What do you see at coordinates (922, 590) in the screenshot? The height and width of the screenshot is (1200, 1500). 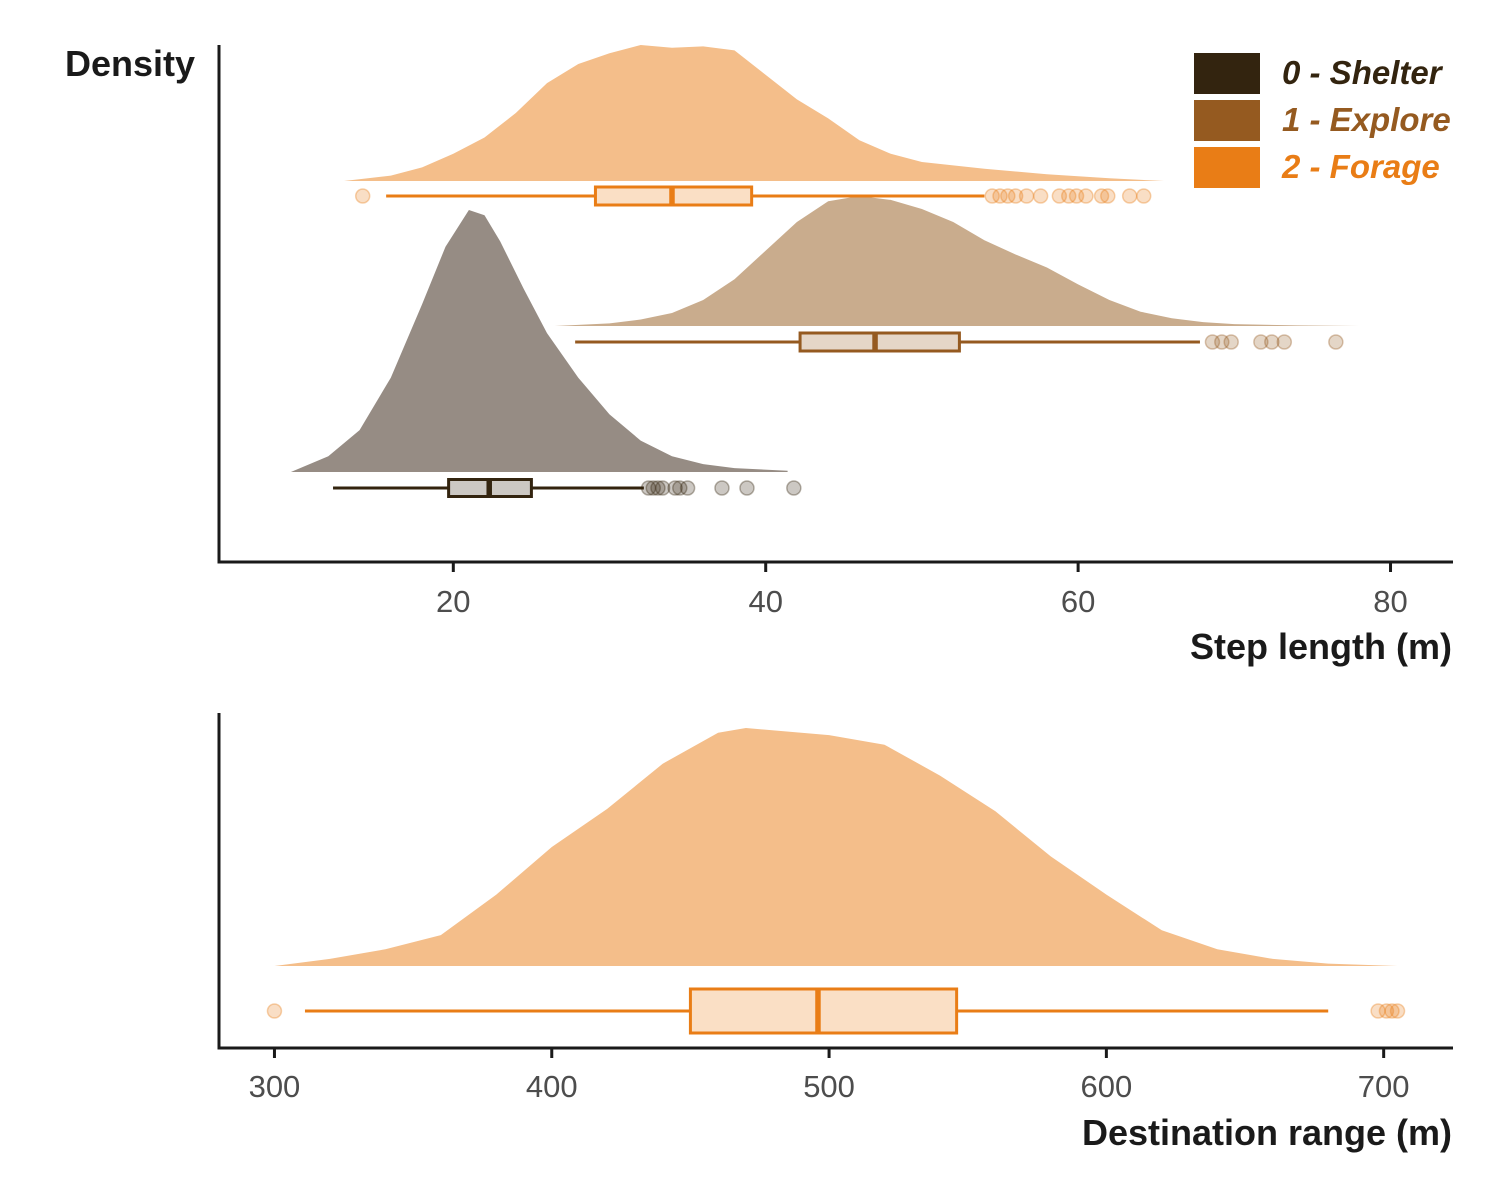 I see `step-length-ticks: 20 40 60 80` at bounding box center [922, 590].